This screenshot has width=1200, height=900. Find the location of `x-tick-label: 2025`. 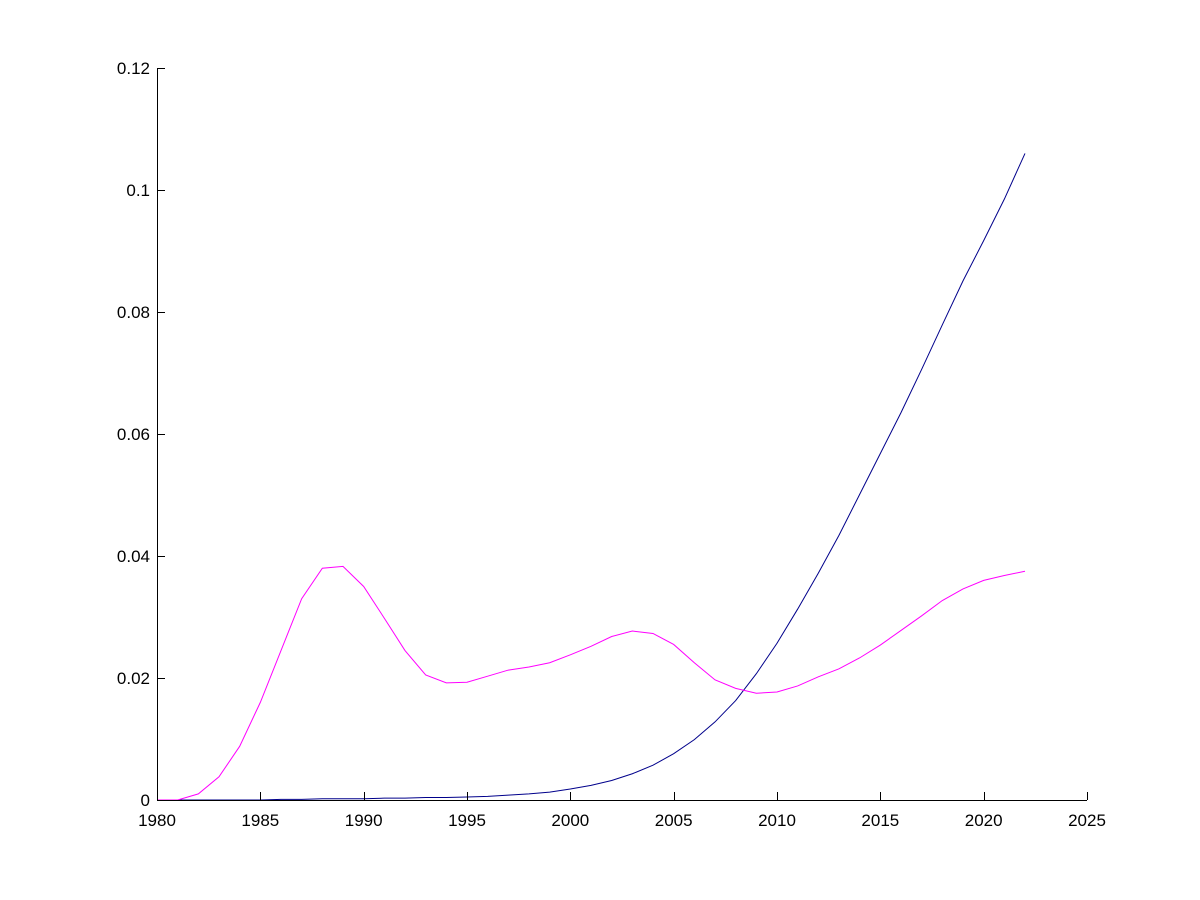

x-tick-label: 2025 is located at coordinates (1087, 820).